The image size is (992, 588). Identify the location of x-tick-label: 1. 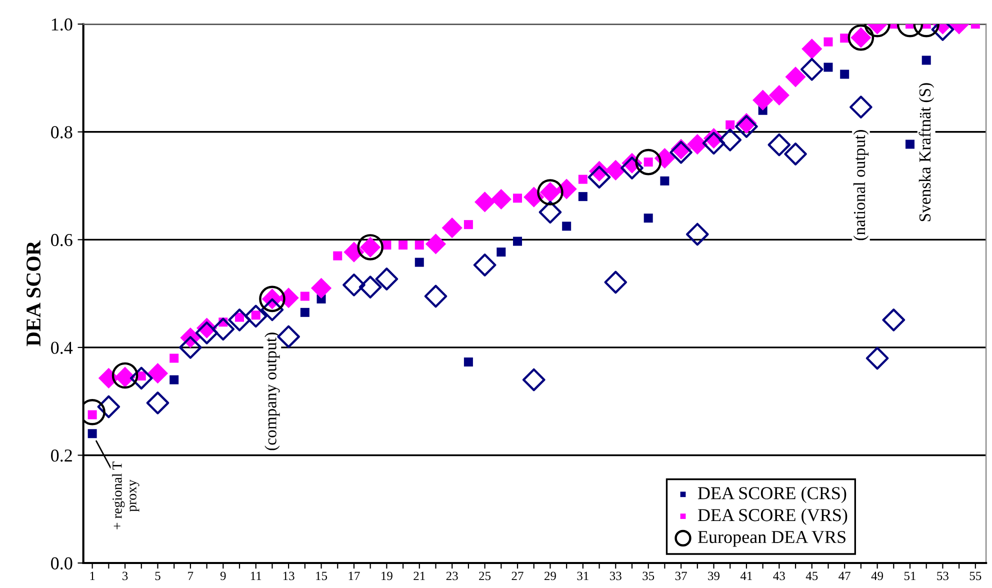
(92, 576).